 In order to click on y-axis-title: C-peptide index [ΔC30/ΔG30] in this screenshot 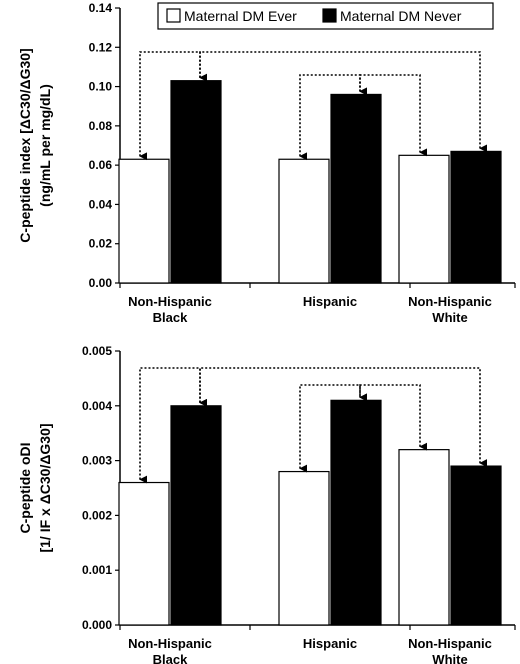, I will do `click(25, 145)`.